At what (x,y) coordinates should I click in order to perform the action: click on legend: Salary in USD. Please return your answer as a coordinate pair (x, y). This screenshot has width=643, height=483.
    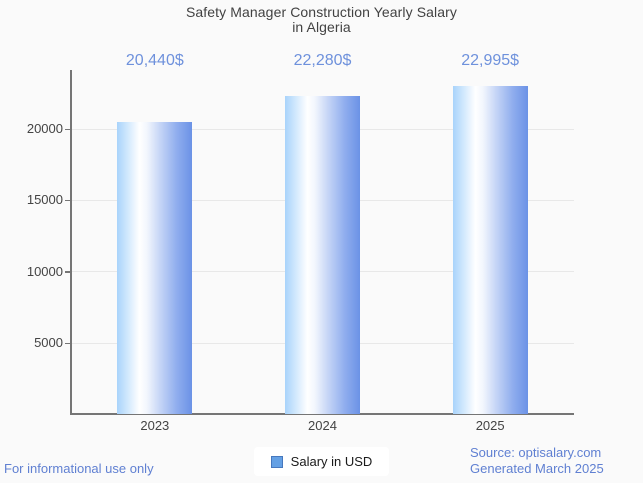
    Looking at the image, I should click on (321, 461).